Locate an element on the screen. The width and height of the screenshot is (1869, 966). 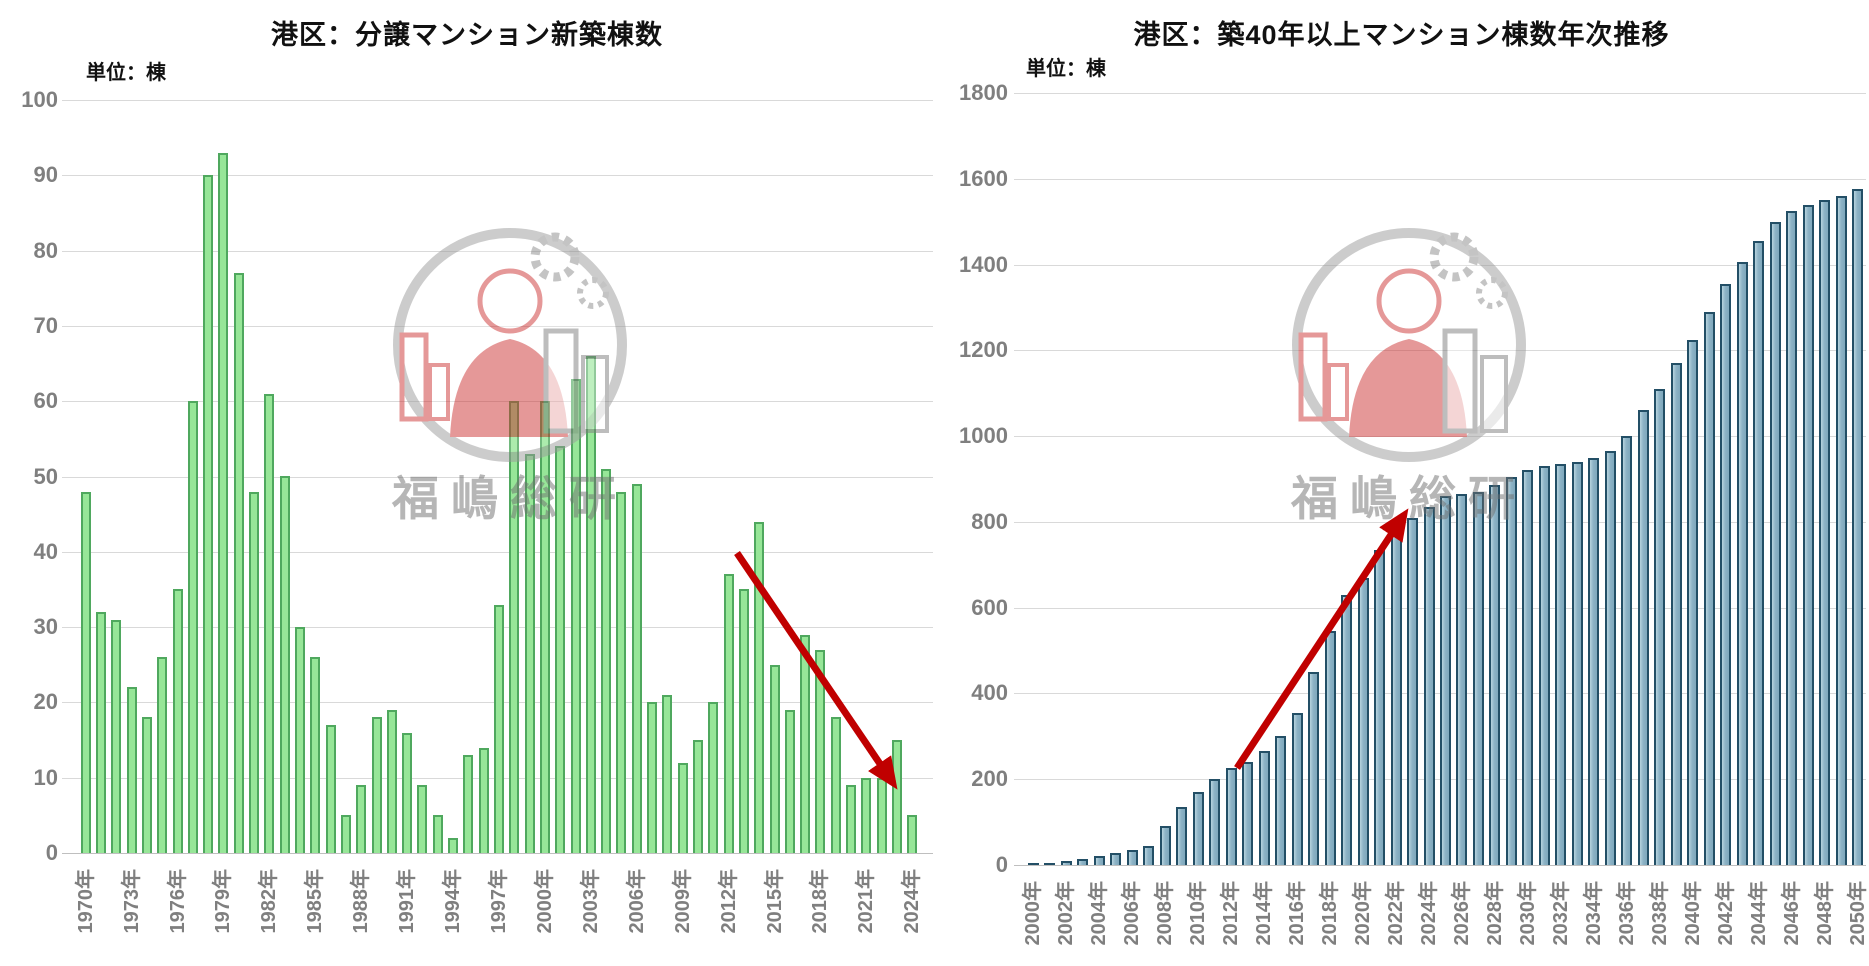
y-axis-tick-label-10: 10 is located at coordinates (45, 777).